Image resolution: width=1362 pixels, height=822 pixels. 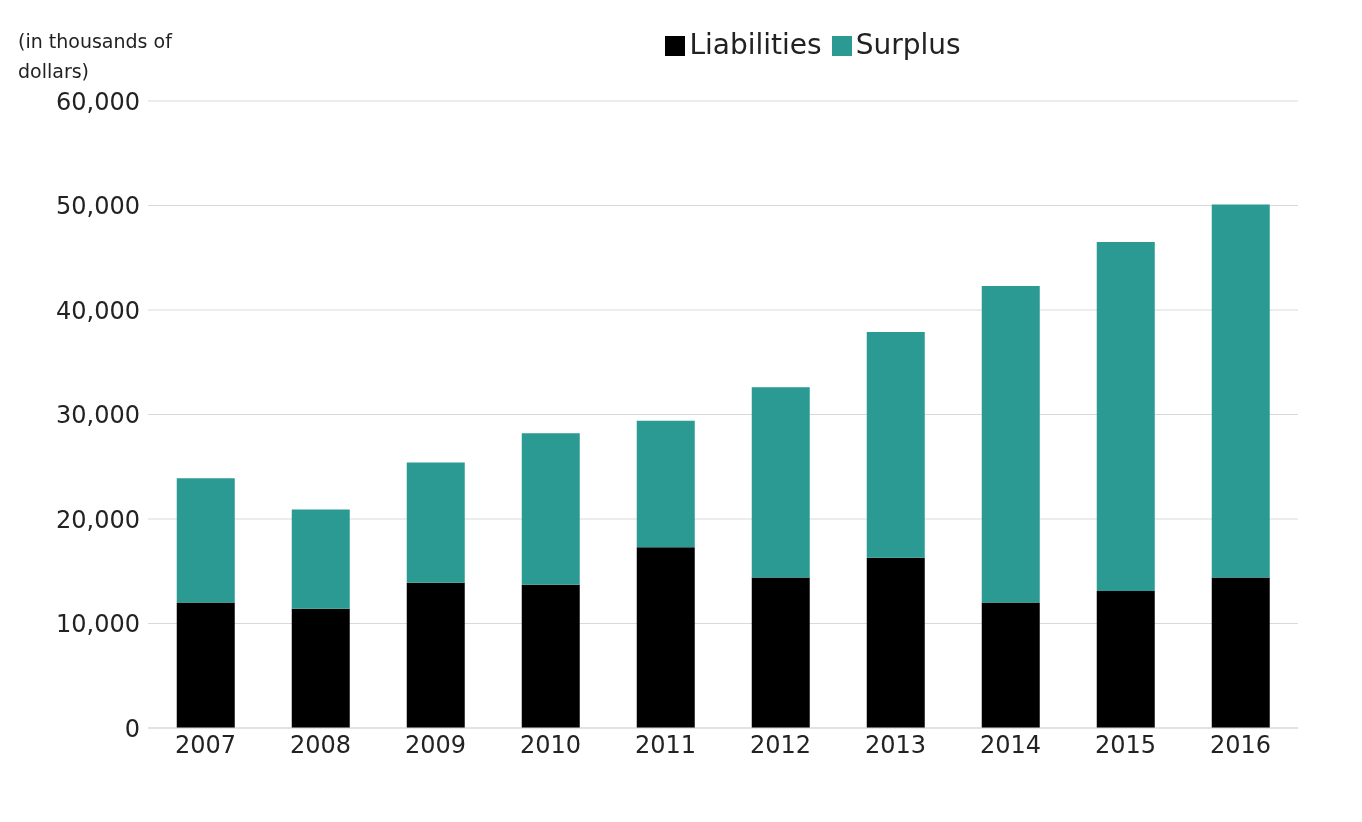 What do you see at coordinates (98, 206) in the screenshot?
I see `y-tick-label: 50,000` at bounding box center [98, 206].